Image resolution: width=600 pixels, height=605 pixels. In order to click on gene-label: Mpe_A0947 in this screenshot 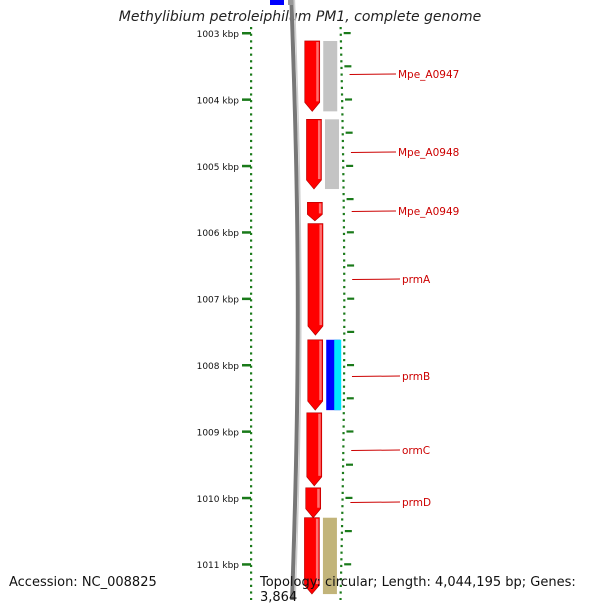, I will do `click(428, 75)`.